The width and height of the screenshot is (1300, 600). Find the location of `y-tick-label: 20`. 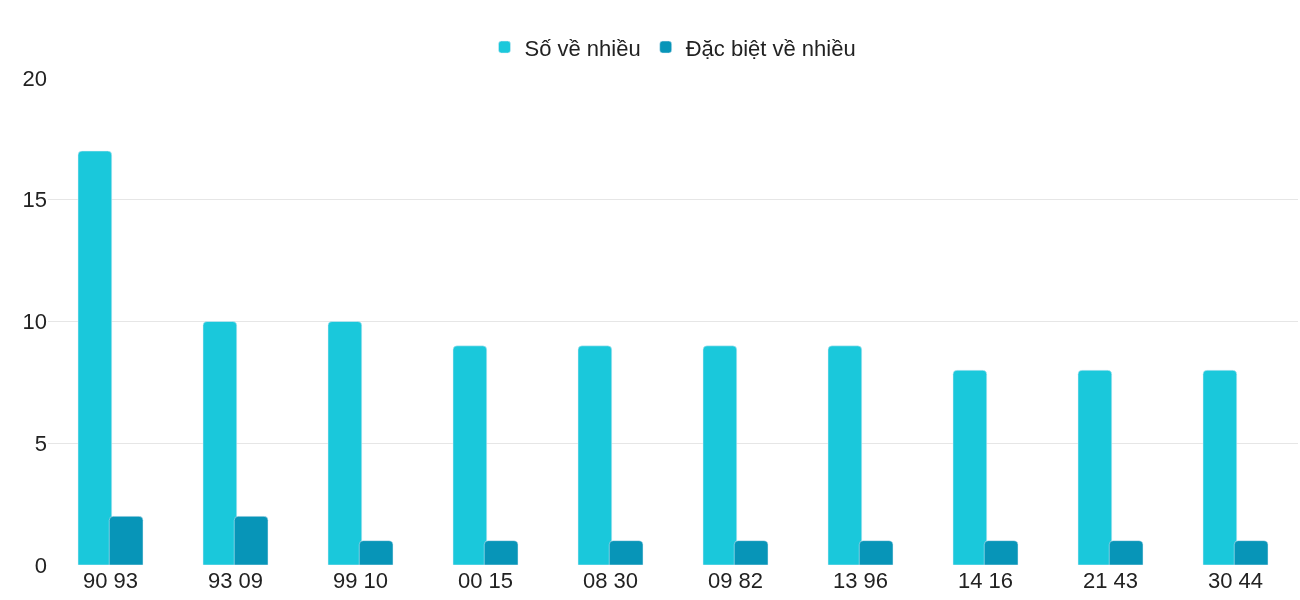

y-tick-label: 20 is located at coordinates (34, 78).